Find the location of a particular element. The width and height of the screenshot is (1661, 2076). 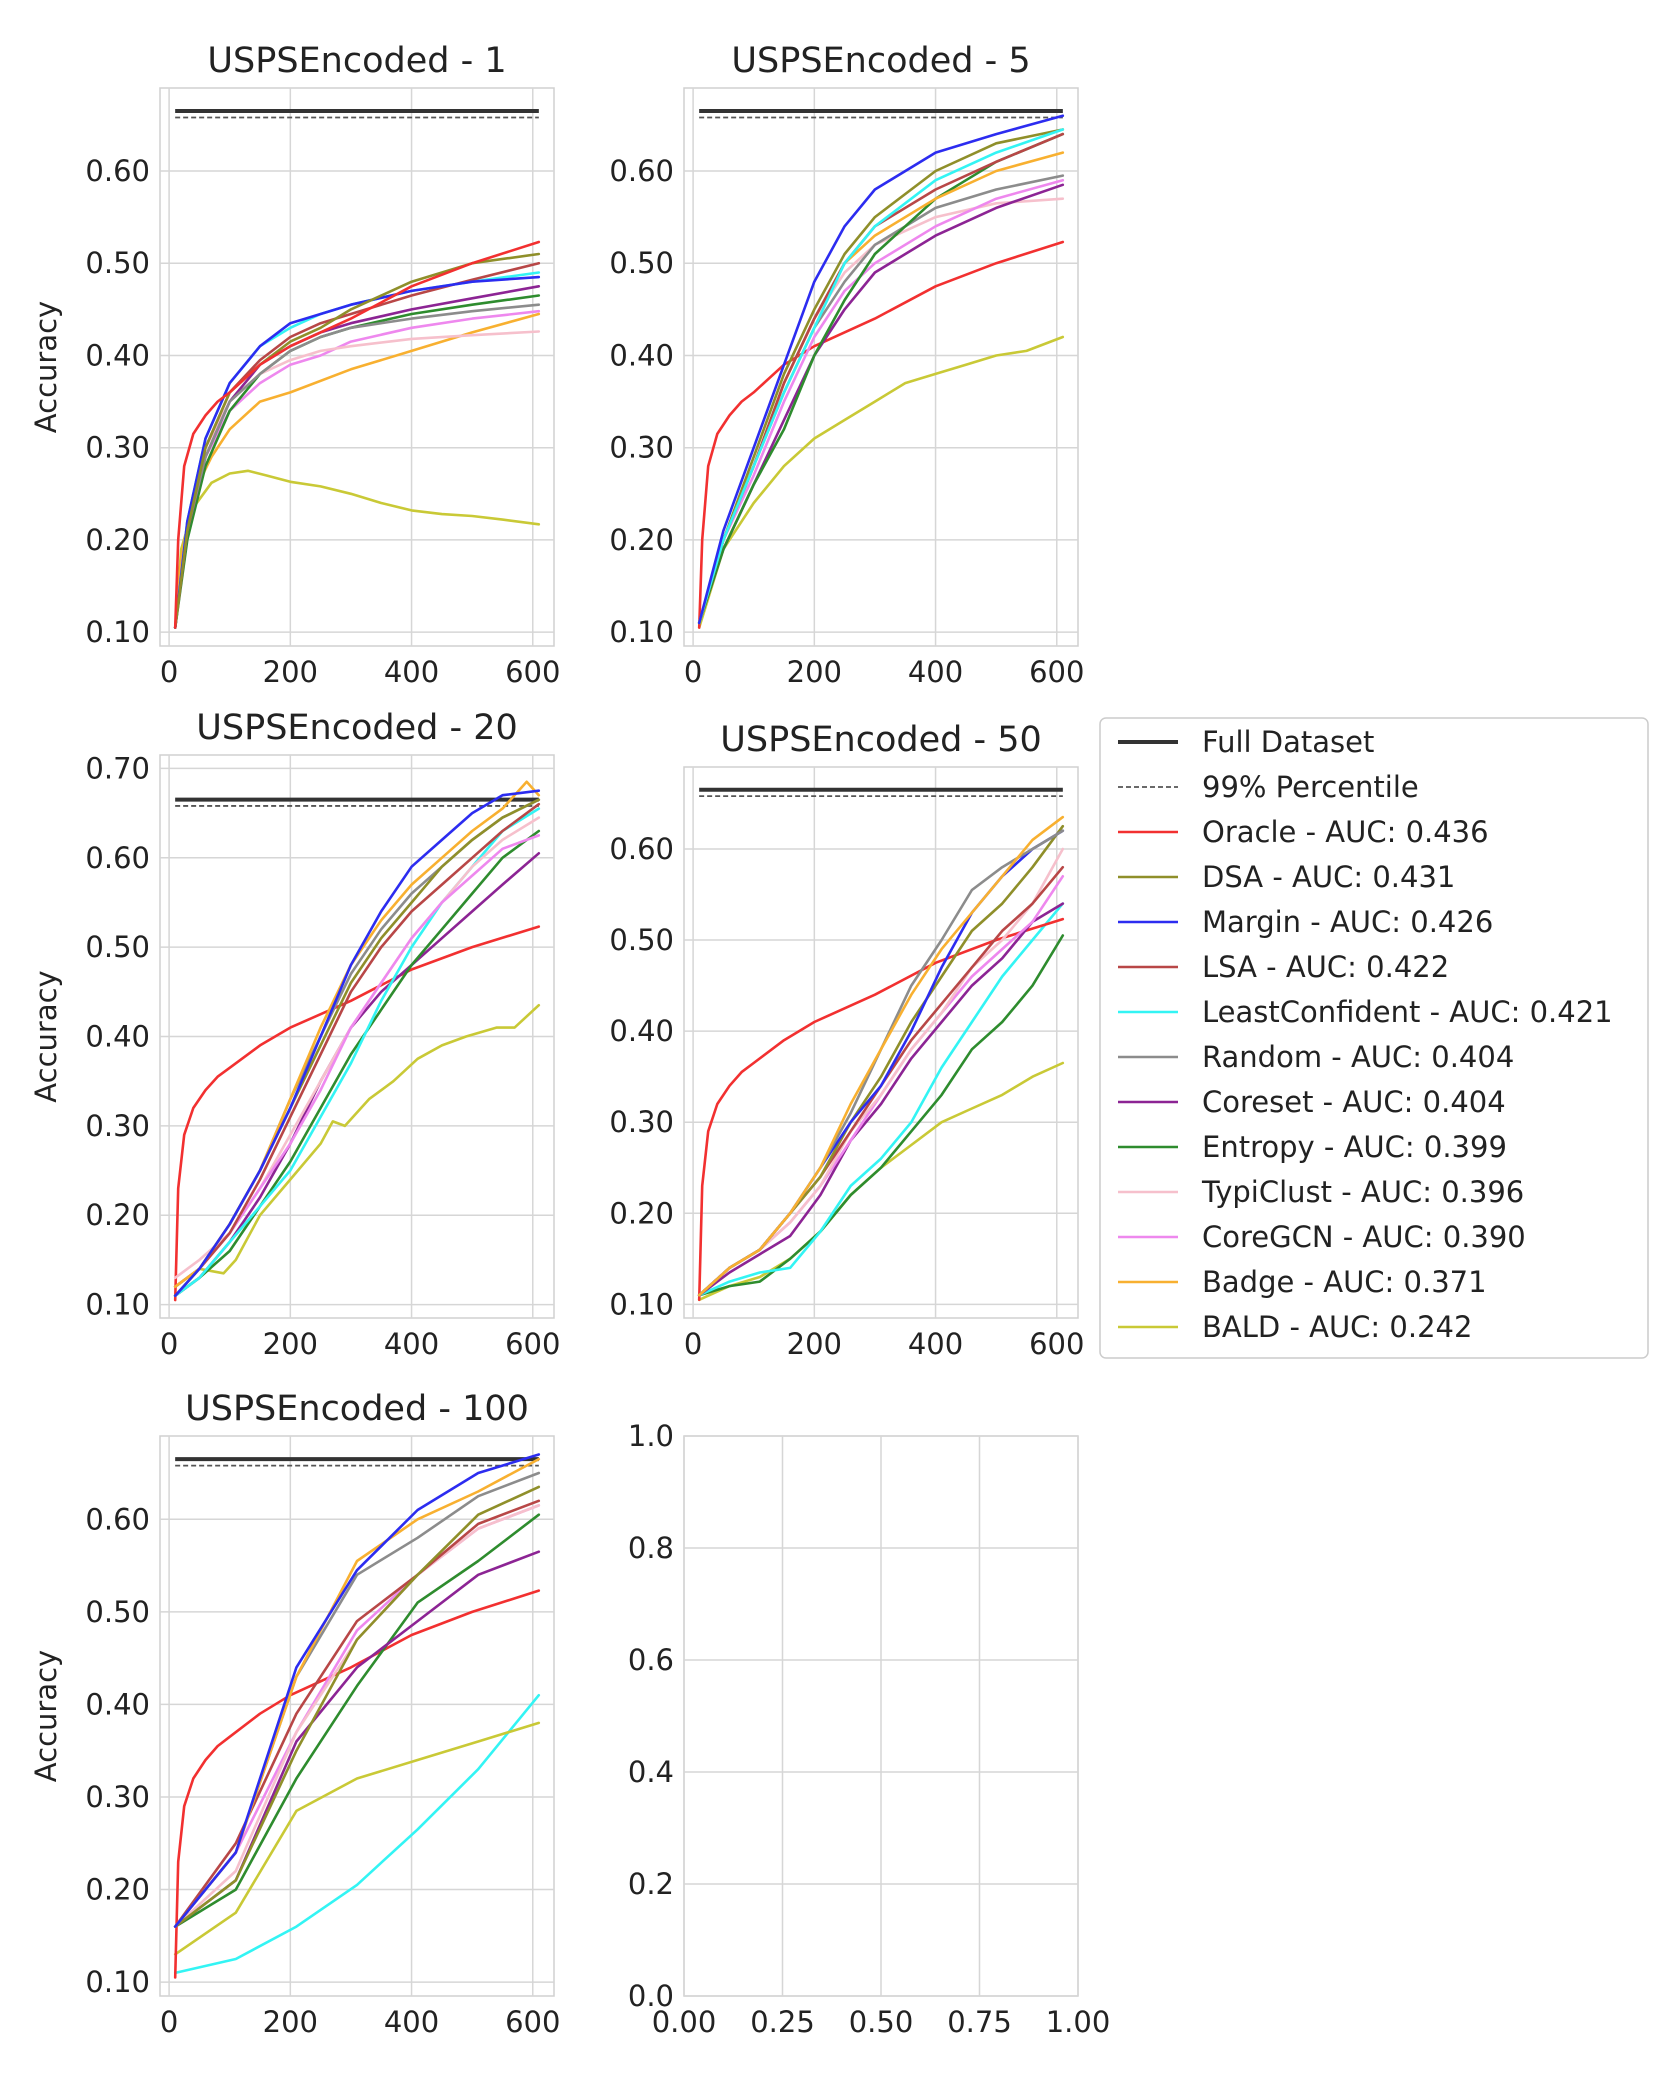

legend-item-badge: Badge - AUC: 0.371 is located at coordinates (1302, 1282).